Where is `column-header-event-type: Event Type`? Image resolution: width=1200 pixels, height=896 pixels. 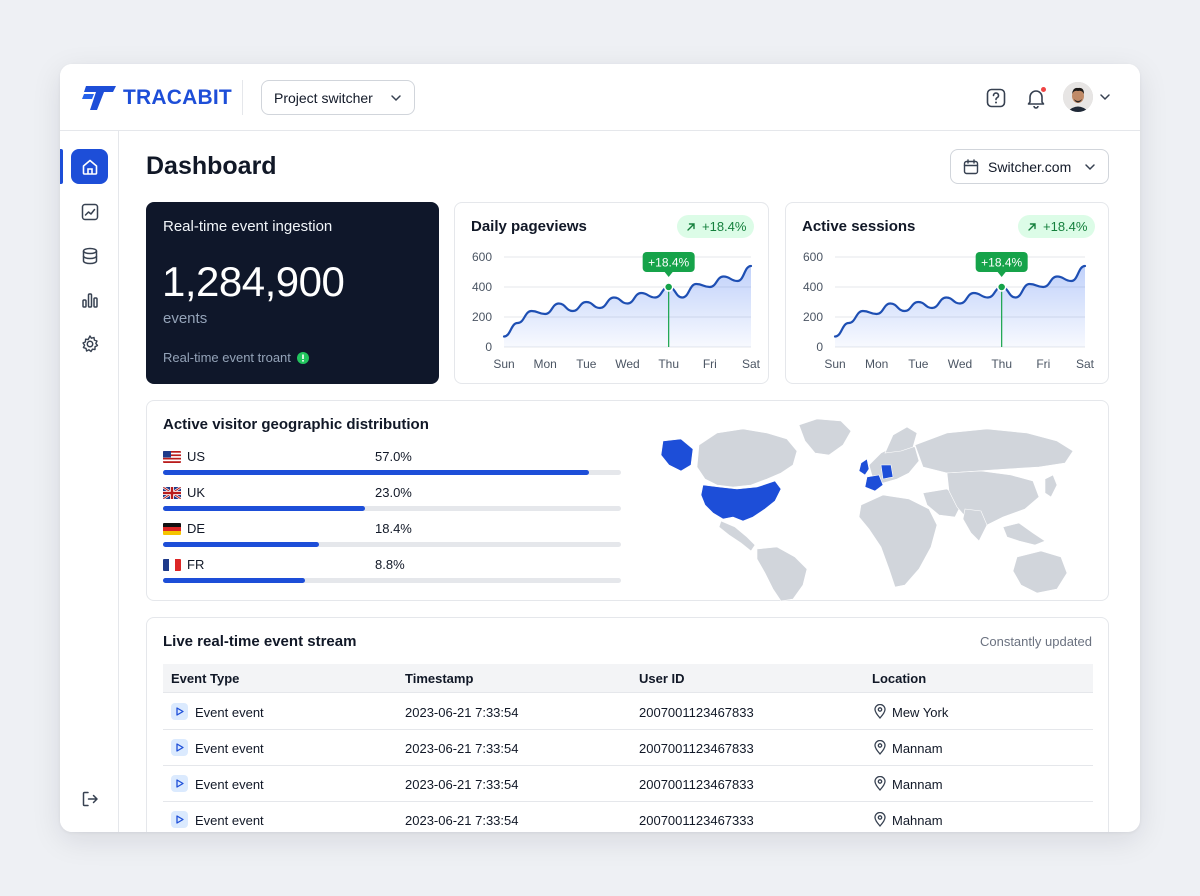 column-header-event-type: Event Type is located at coordinates (205, 678).